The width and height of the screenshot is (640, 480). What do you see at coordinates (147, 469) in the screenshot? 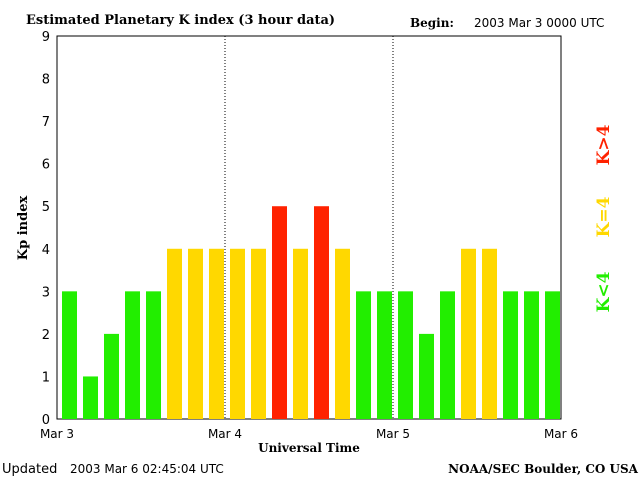
I see `updated-value: 2003 Mar 6 02:45:04 UTC` at bounding box center [147, 469].